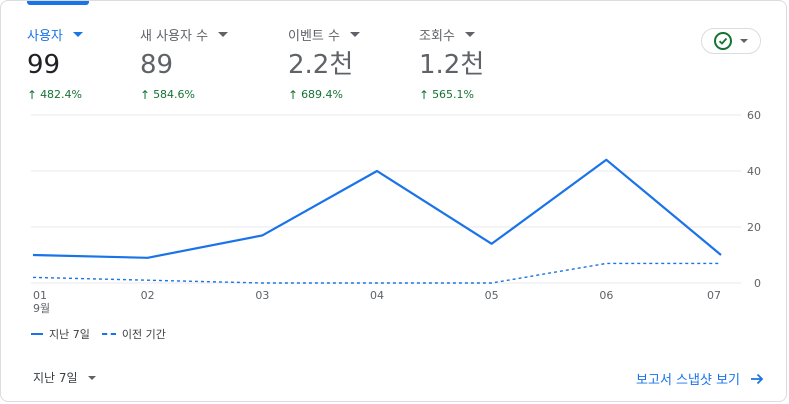 The height and width of the screenshot is (404, 789). Describe the element at coordinates (714, 295) in the screenshot. I see `x-tick-label: 07` at that location.